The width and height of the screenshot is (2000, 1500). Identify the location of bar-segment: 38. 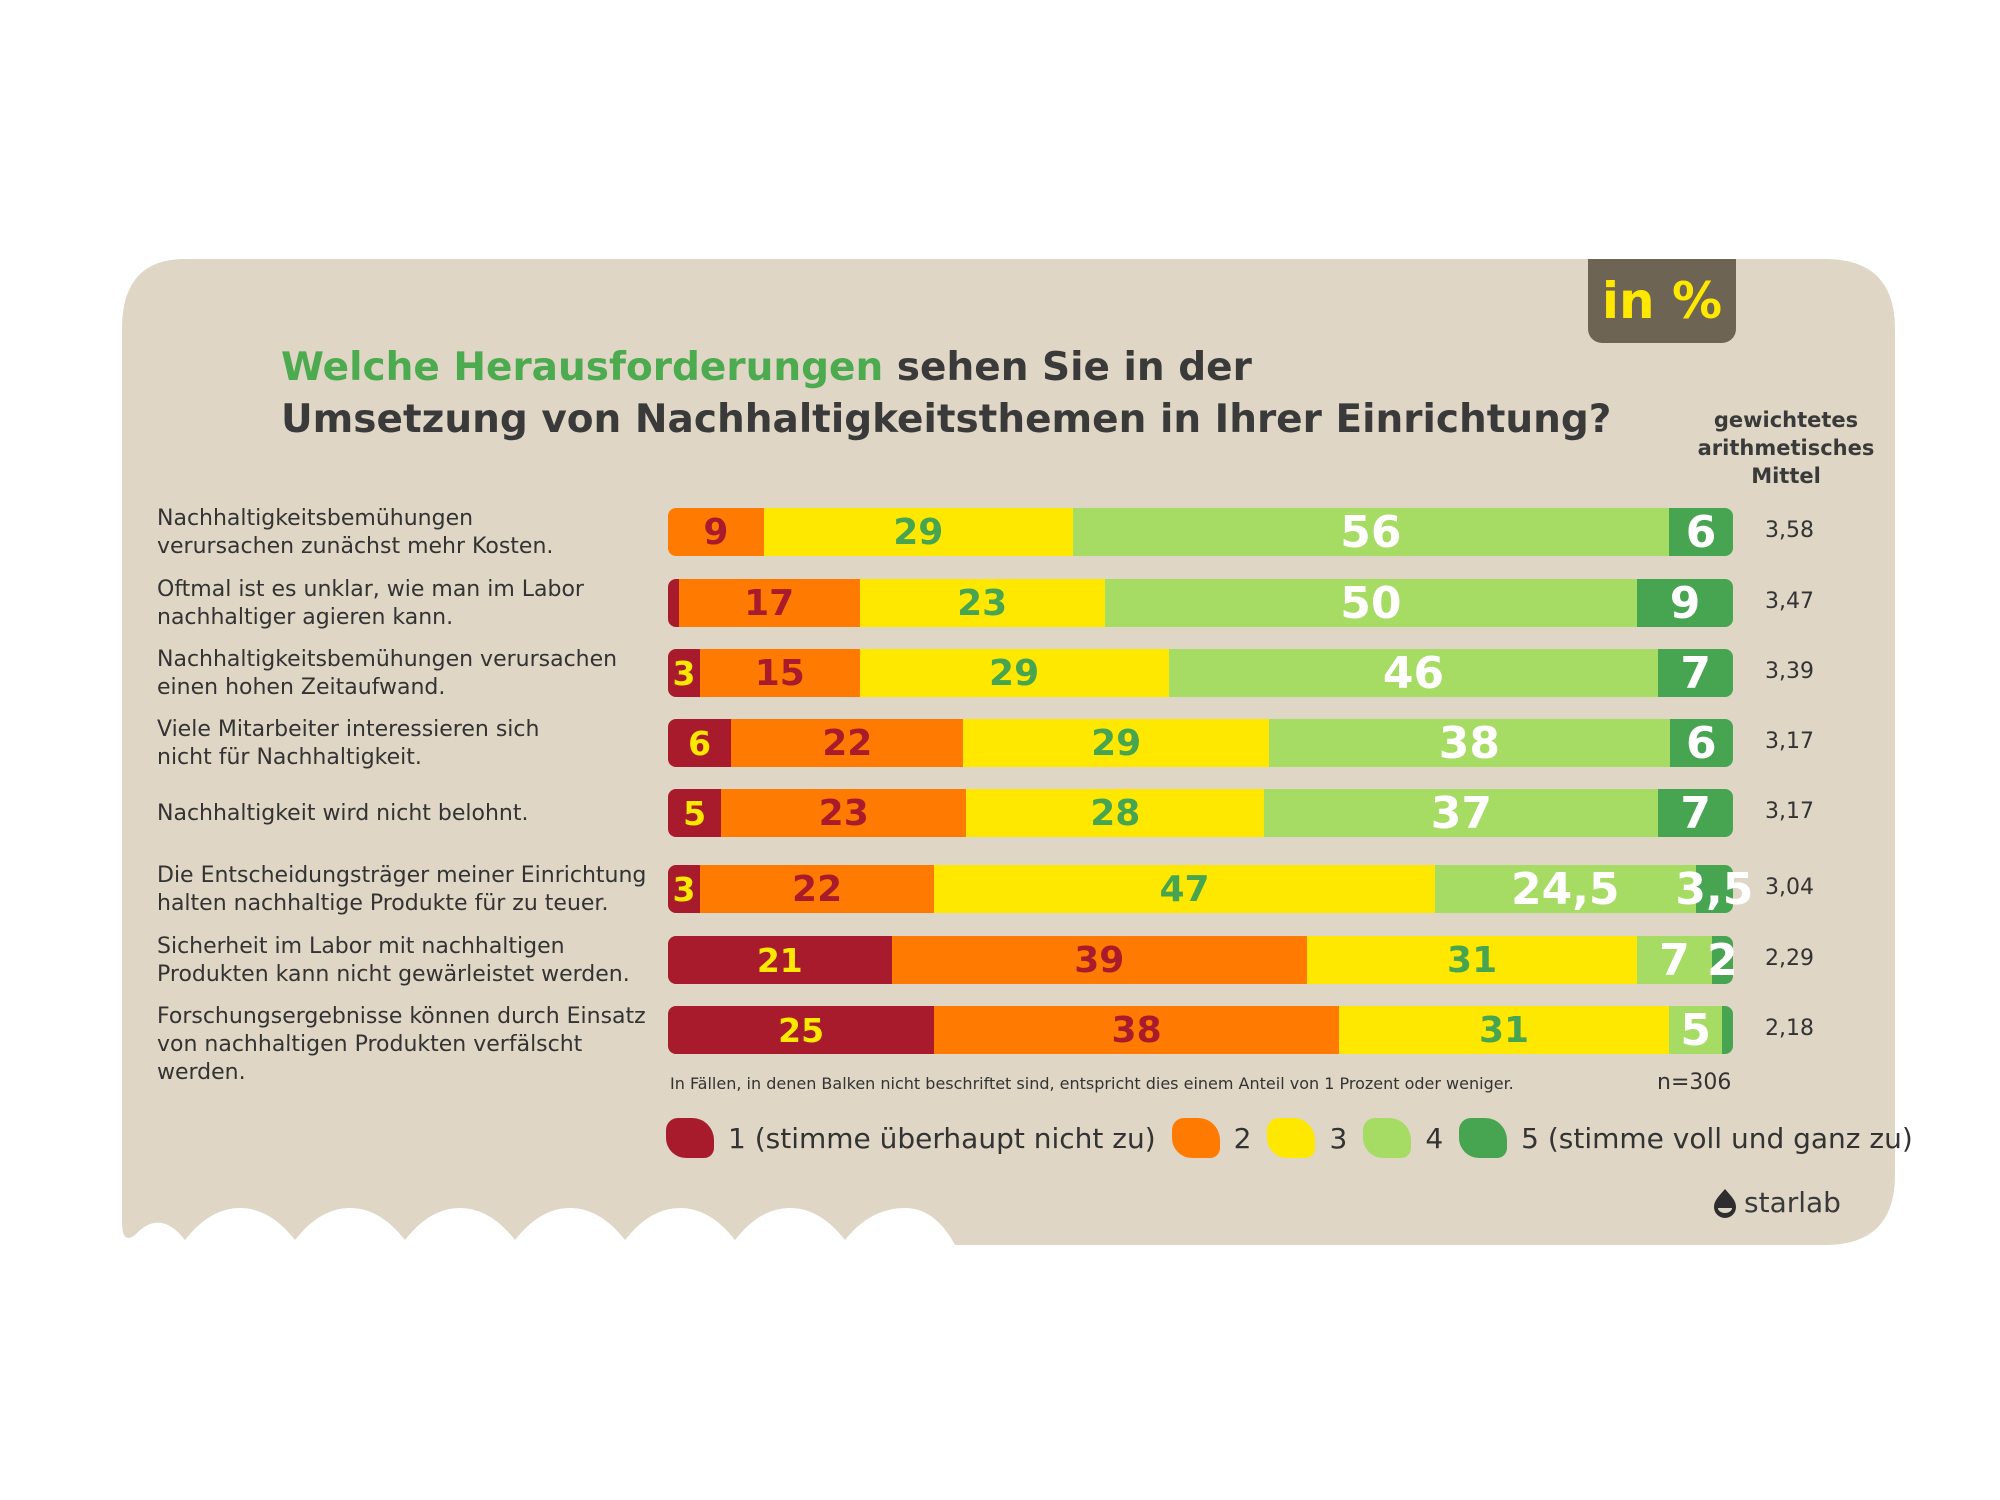
(1136, 1030).